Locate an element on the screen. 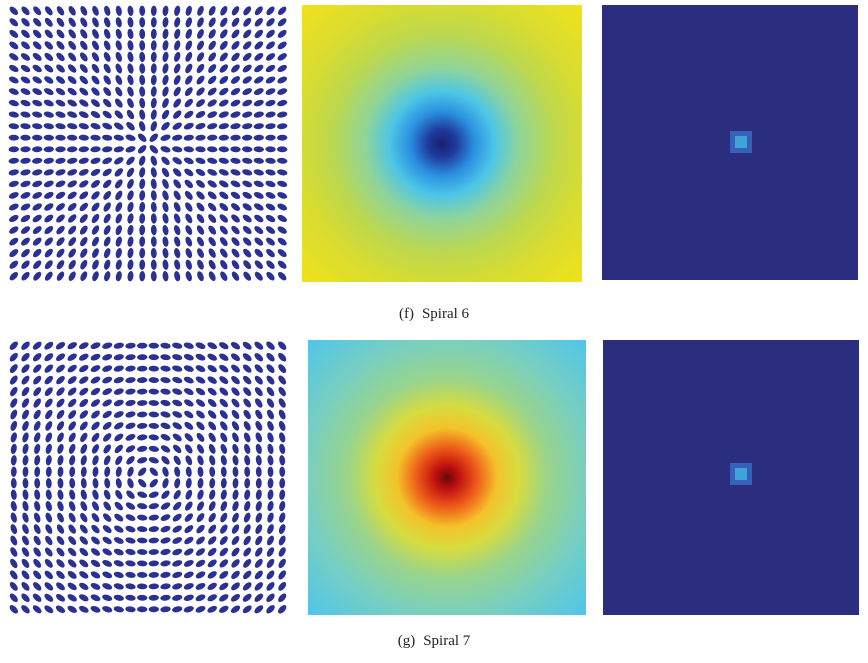  director-field is located at coordinates (148, 143).